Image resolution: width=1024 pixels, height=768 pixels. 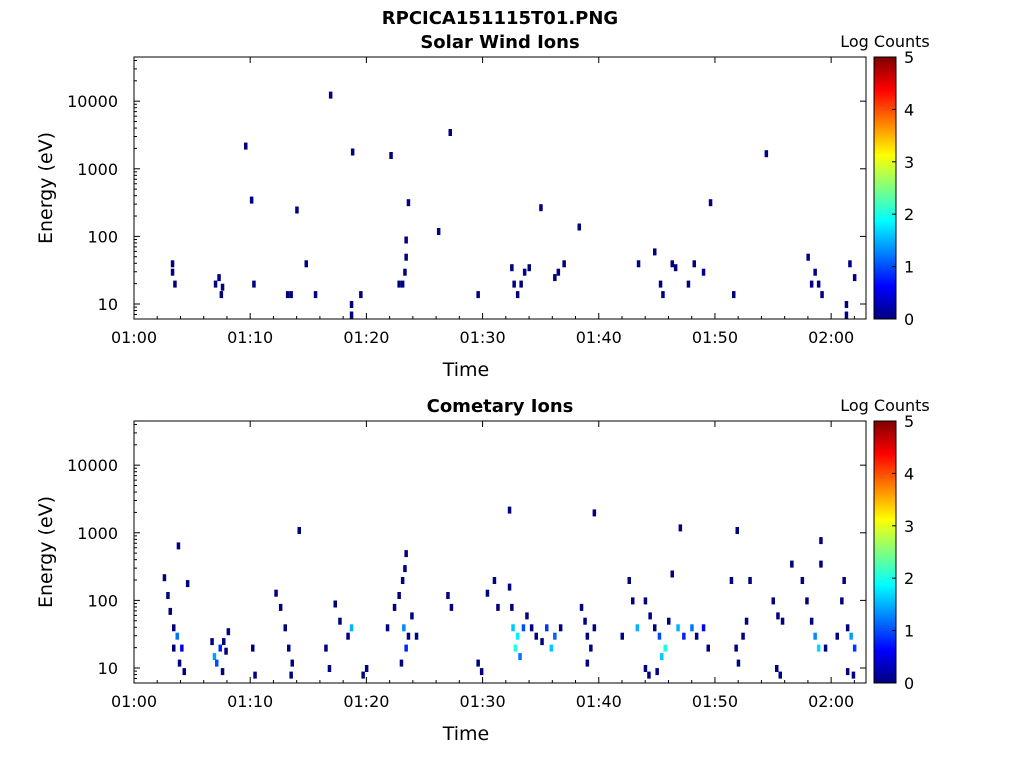 I want to click on colorbar, so click(x=885, y=188).